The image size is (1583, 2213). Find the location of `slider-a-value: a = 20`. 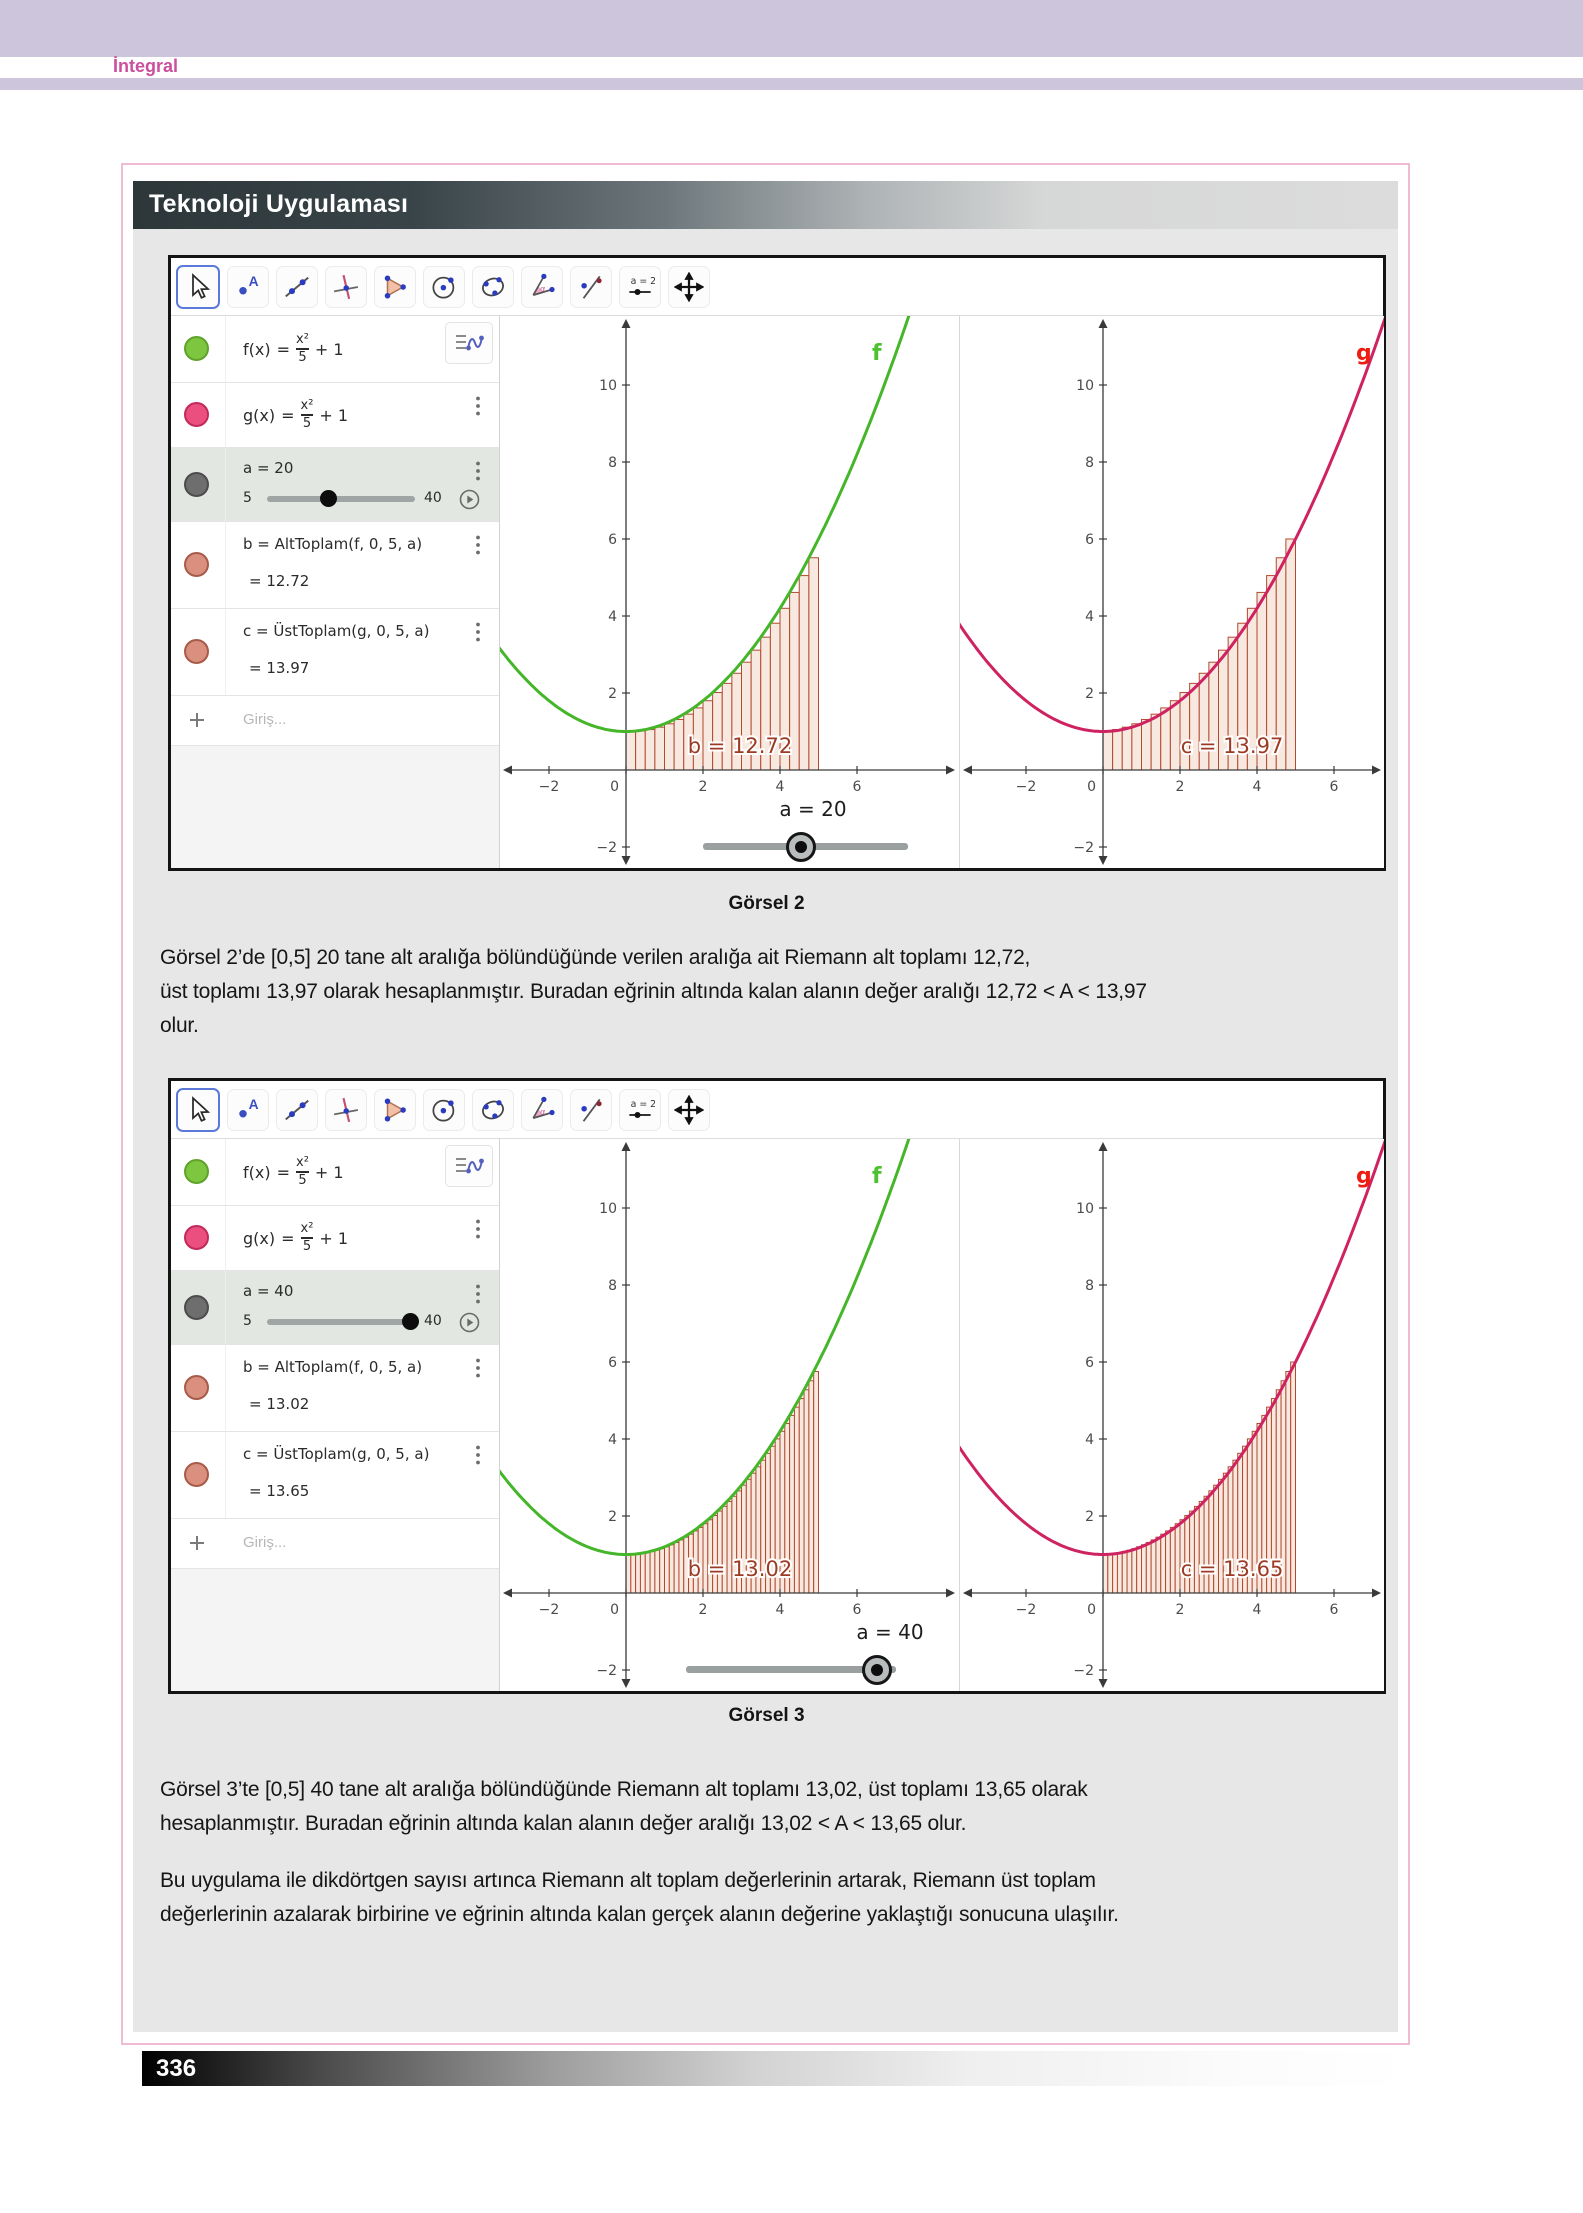

slider-a-value: a = 20 is located at coordinates (268, 468).